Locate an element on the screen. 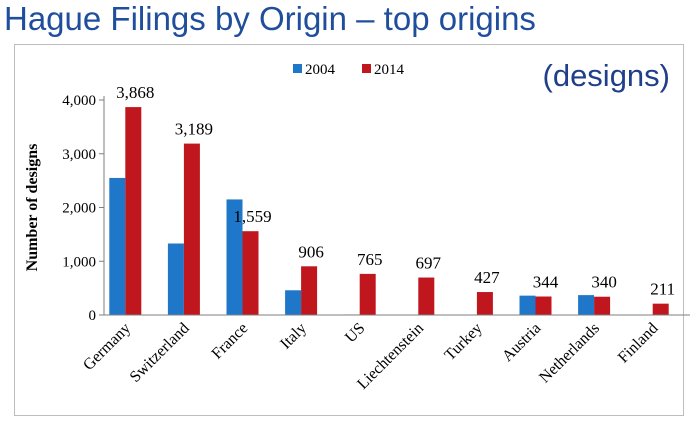 This screenshot has width=700, height=426. x-tick-label: Austria is located at coordinates (521, 342).